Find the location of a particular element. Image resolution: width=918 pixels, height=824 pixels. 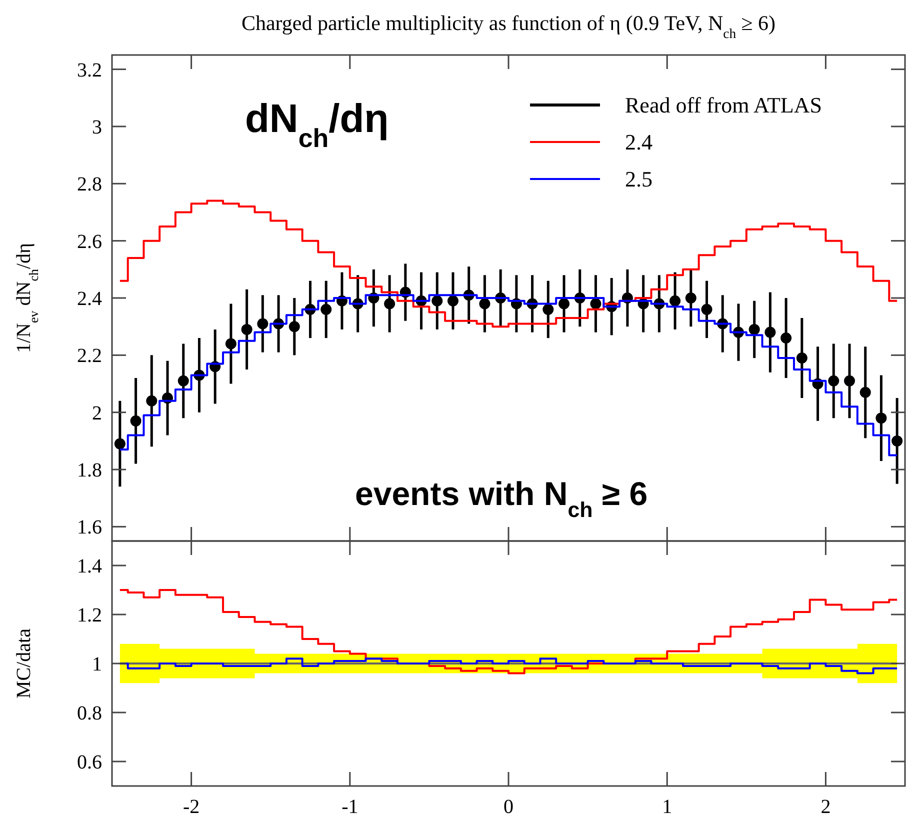

y-tick-label: 1.4 is located at coordinates (89, 567).